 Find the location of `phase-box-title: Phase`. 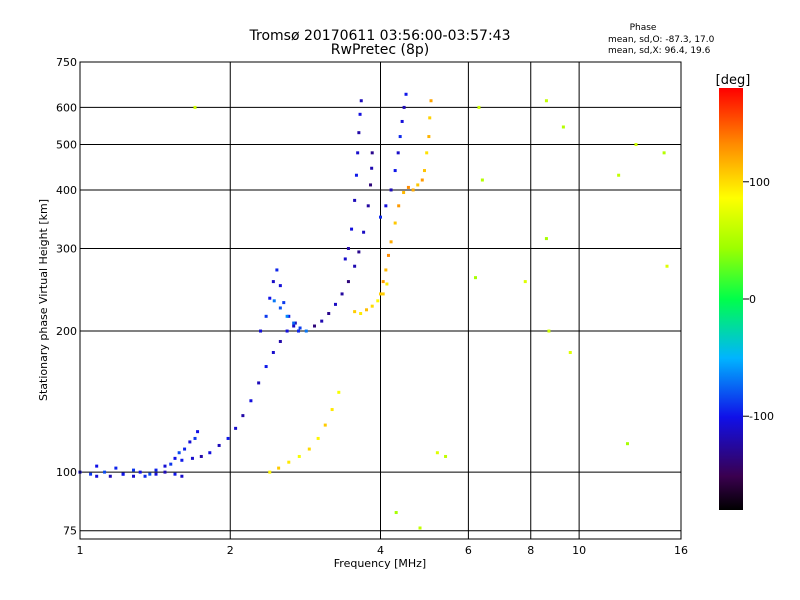

phase-box-title: Phase is located at coordinates (643, 28).